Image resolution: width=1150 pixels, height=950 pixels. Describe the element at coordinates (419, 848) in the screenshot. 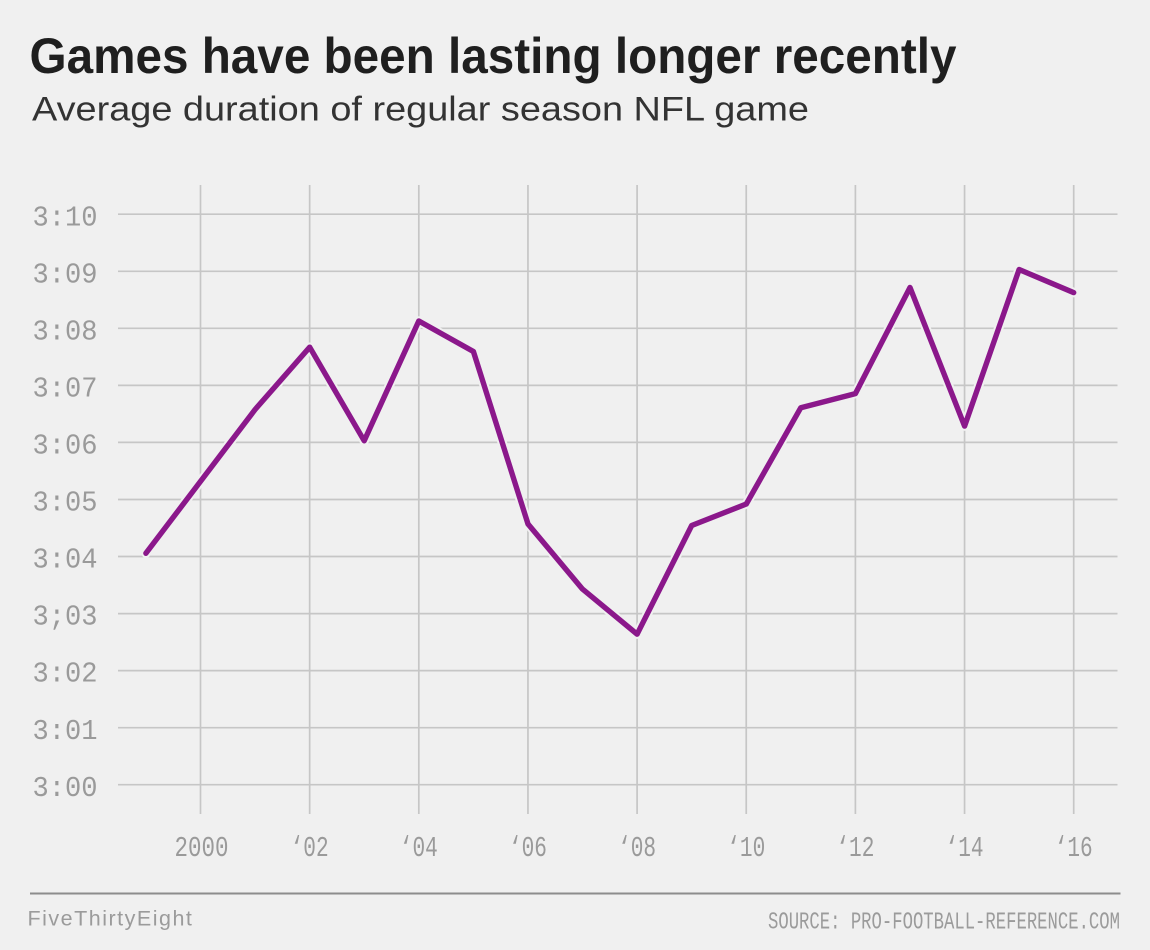

I see `svg-text: ‘04` at that location.